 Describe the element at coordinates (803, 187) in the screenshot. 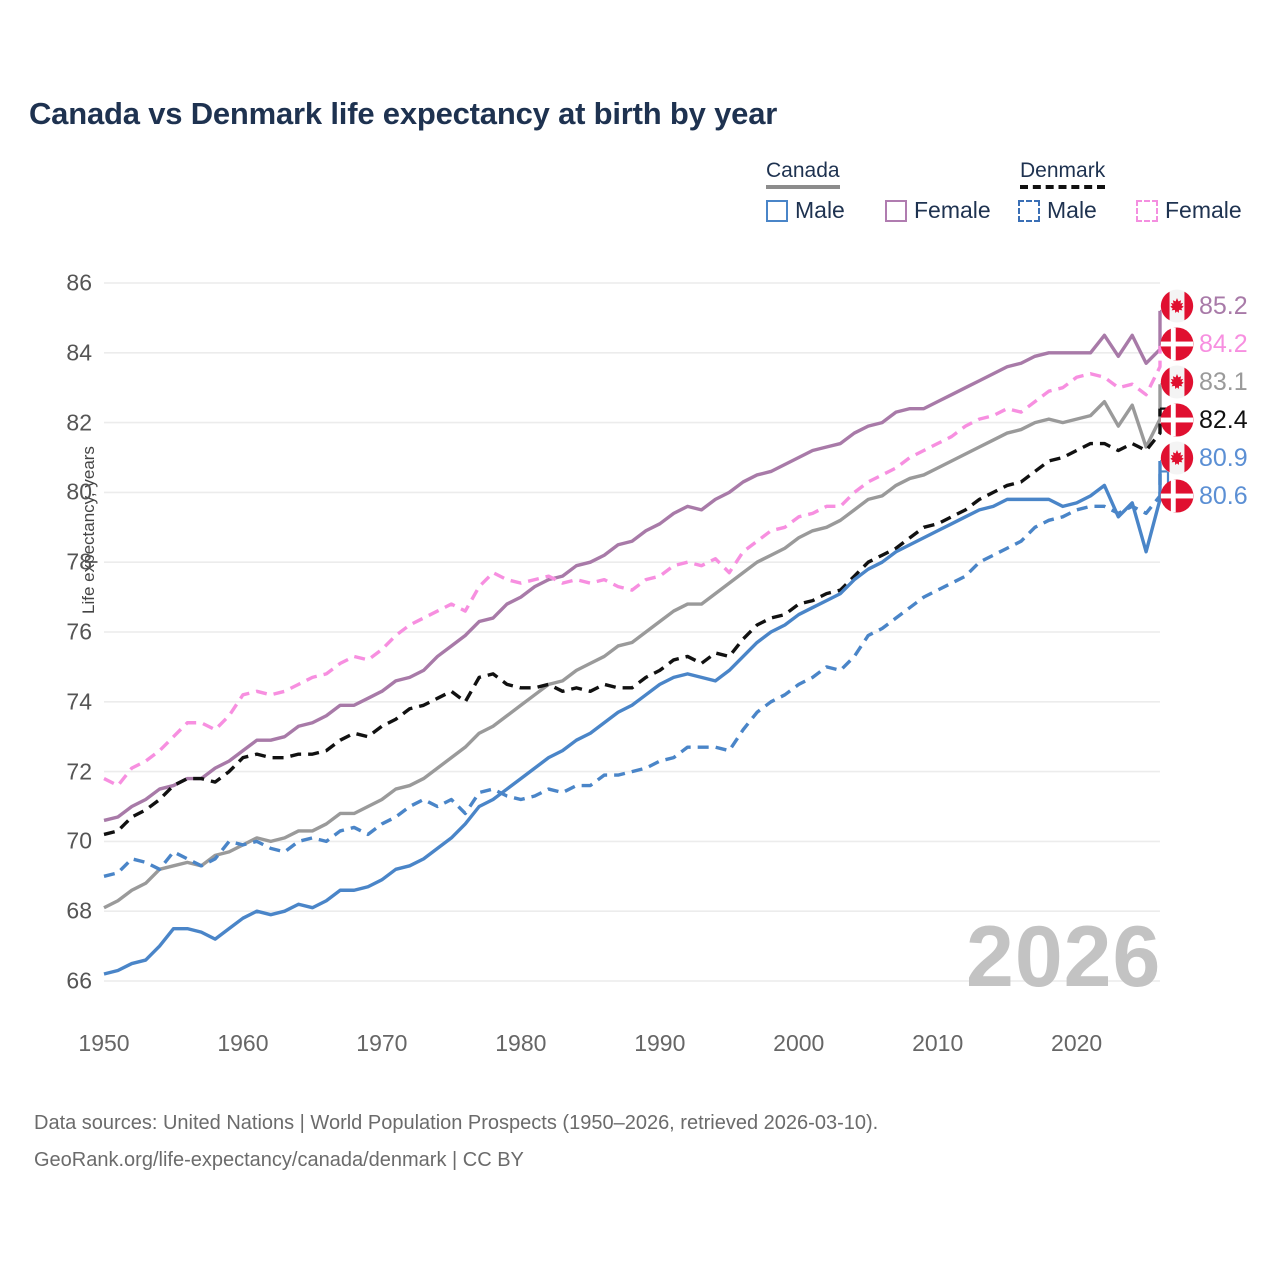

I see `legend-rule-solid` at that location.